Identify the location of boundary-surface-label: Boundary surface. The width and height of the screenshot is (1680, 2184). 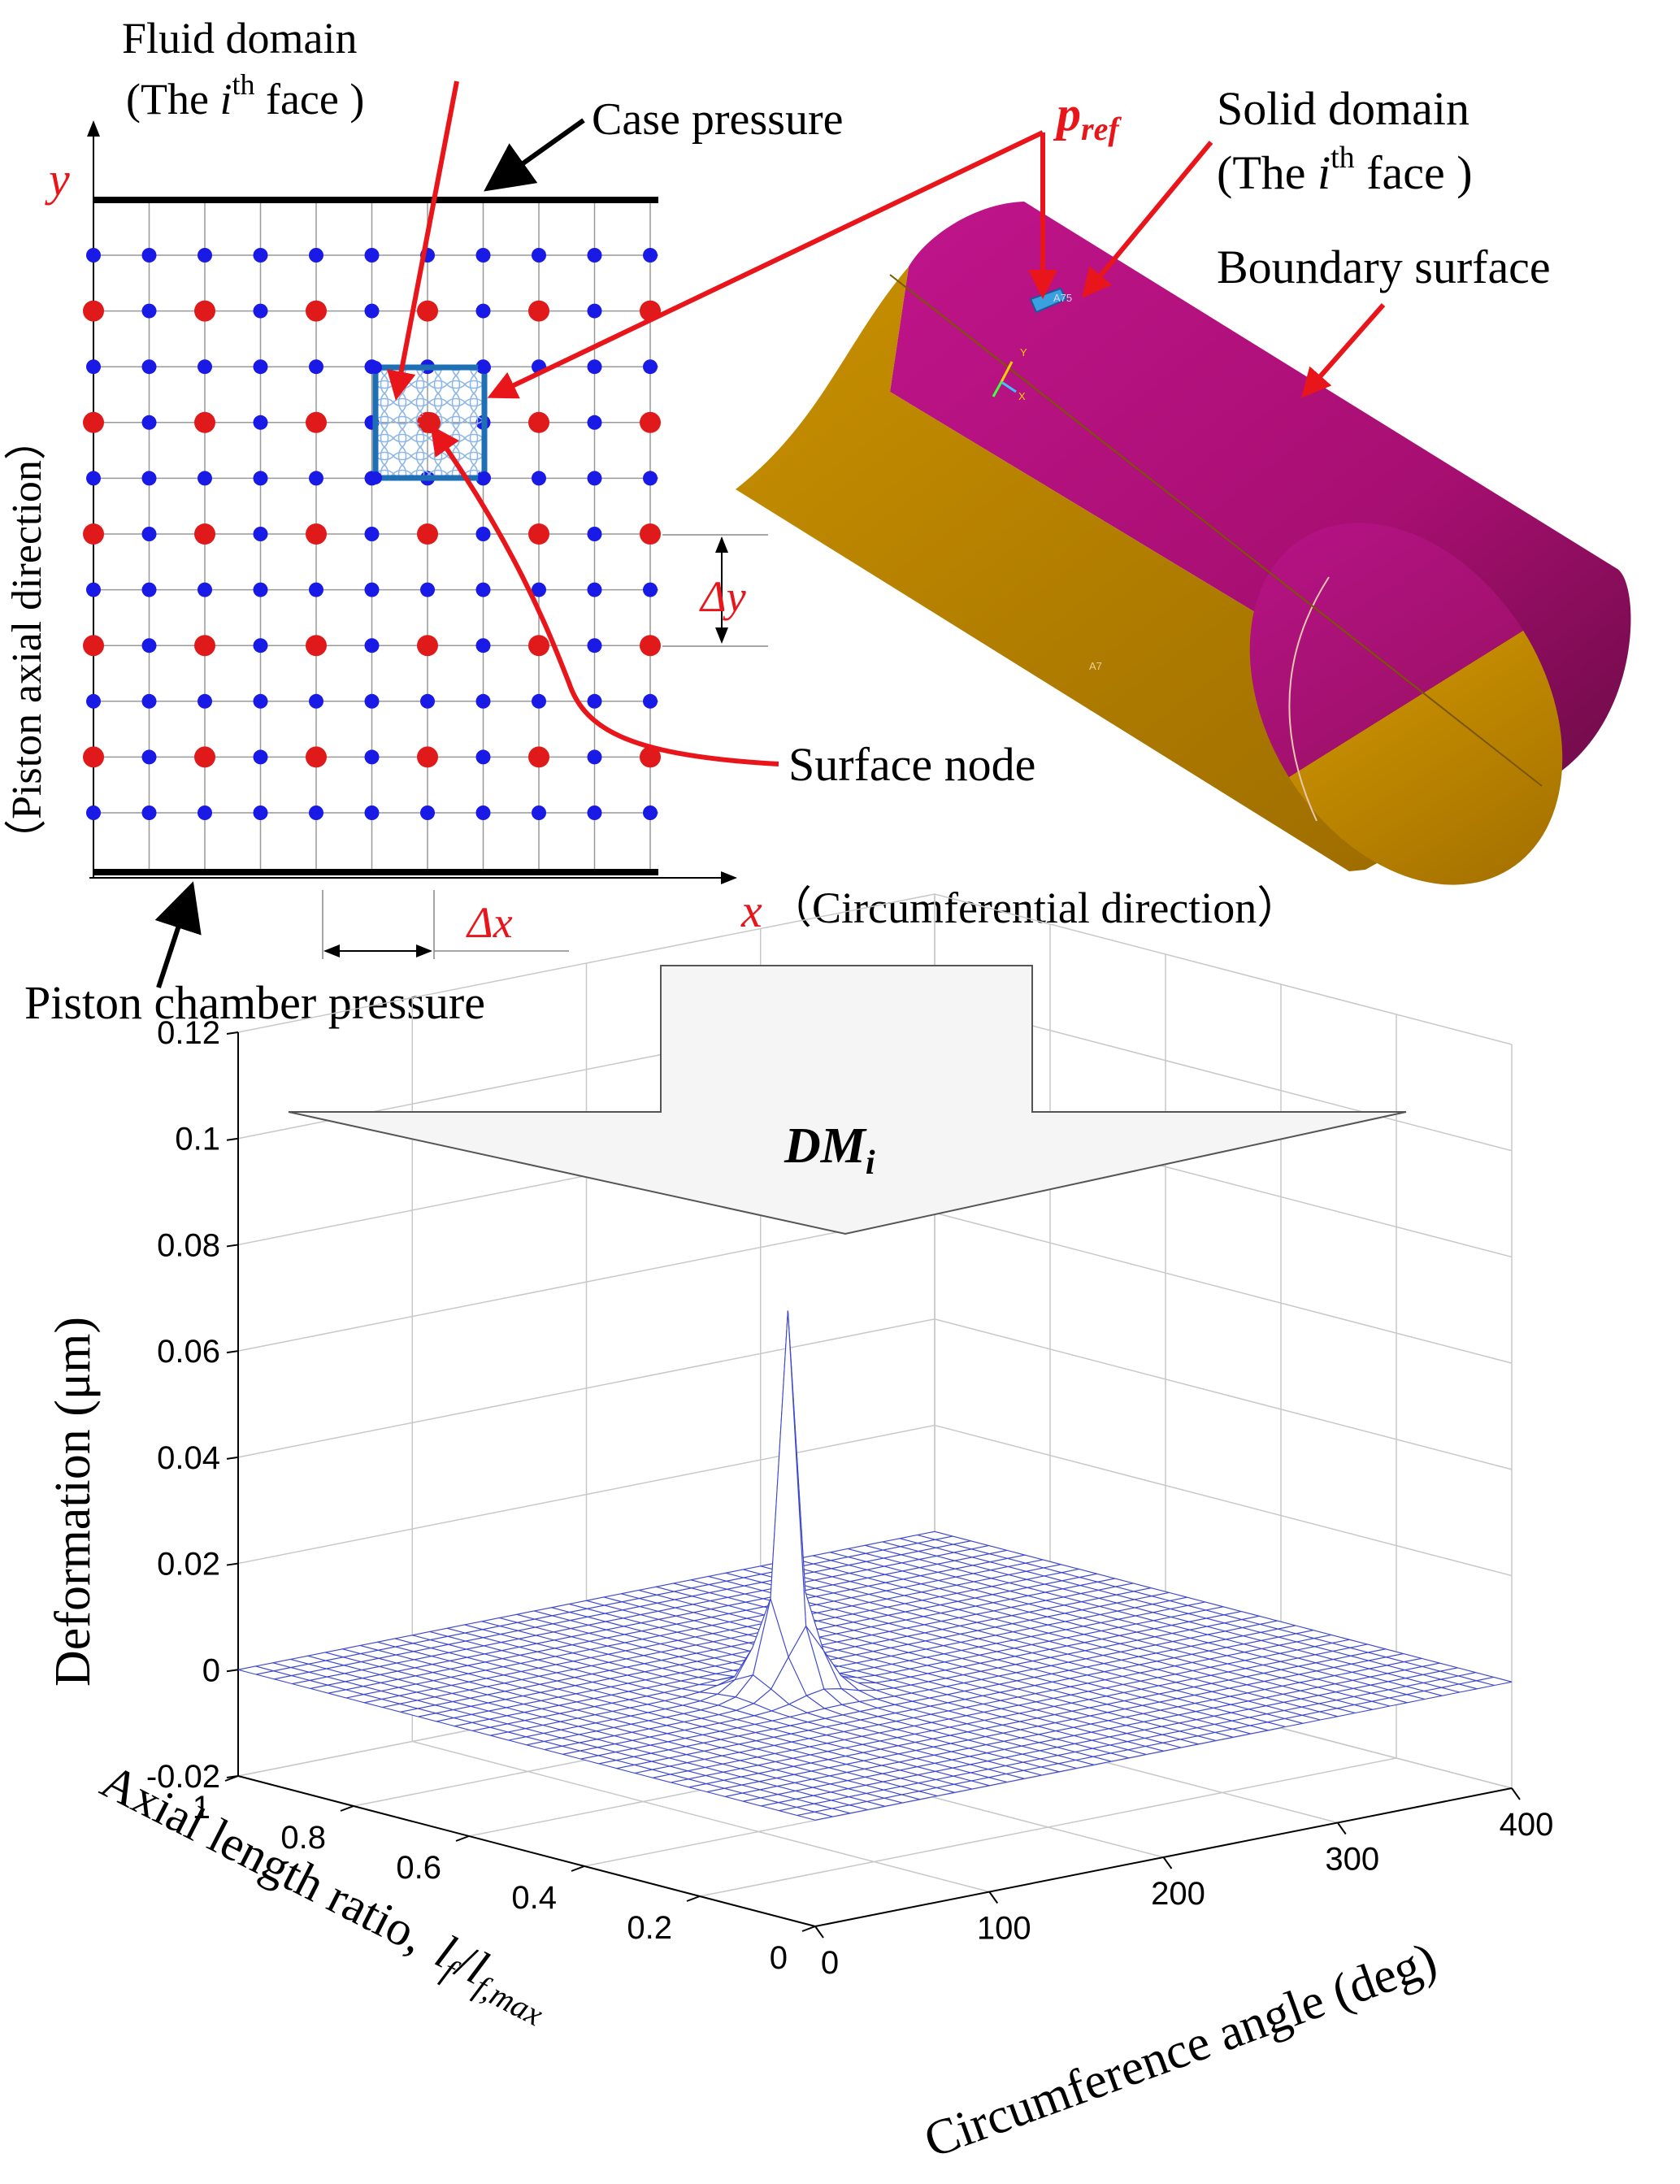
(1384, 267).